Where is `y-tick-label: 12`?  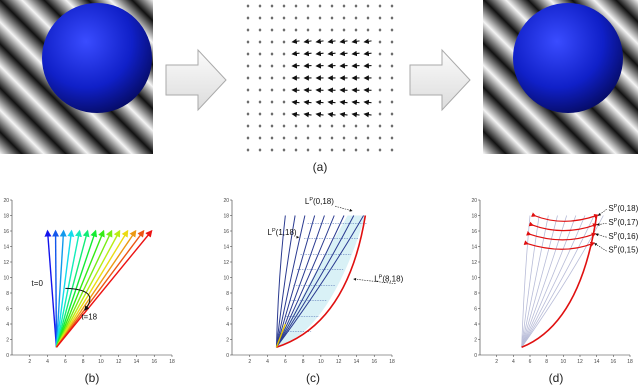
y-tick-label: 12 is located at coordinates (226, 263).